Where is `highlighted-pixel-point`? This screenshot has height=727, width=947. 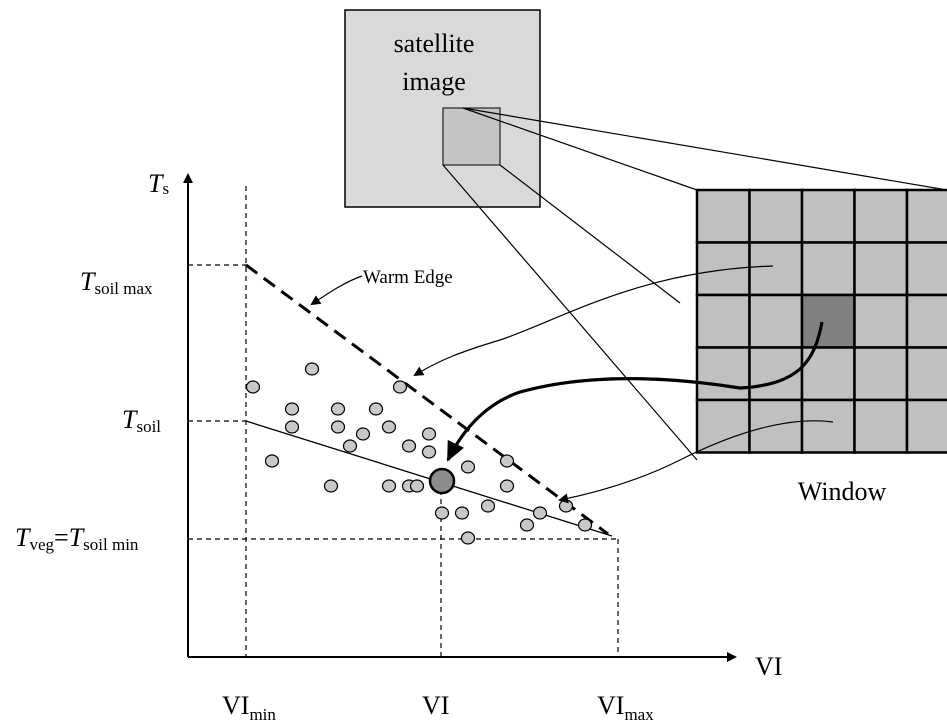 highlighted-pixel-point is located at coordinates (442, 481).